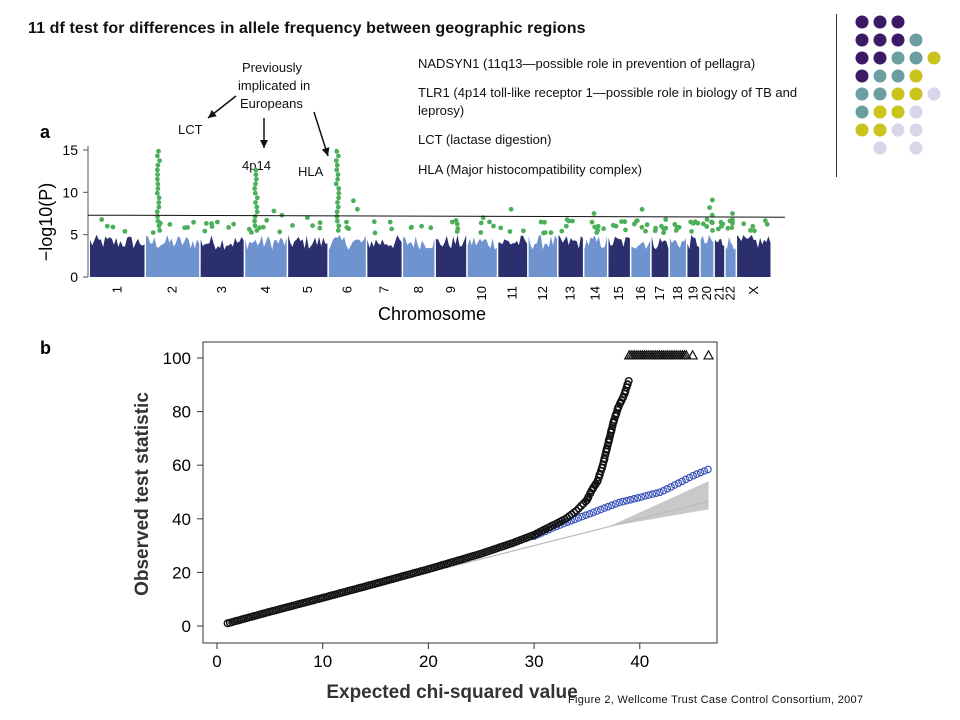  Describe the element at coordinates (542, 293) in the screenshot. I see `chromosome-tick-label: 12` at that location.